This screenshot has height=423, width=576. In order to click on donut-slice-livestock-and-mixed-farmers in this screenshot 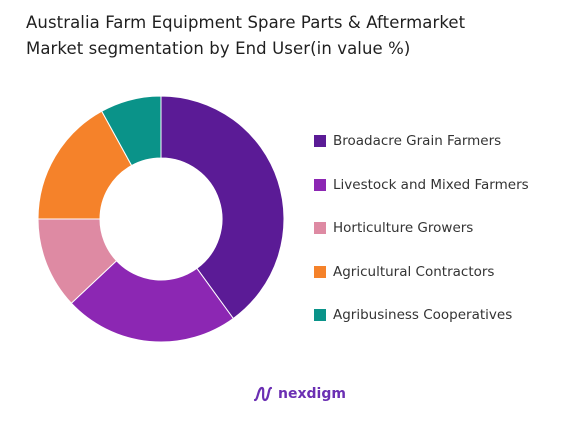, I will do `click(152, 301)`.